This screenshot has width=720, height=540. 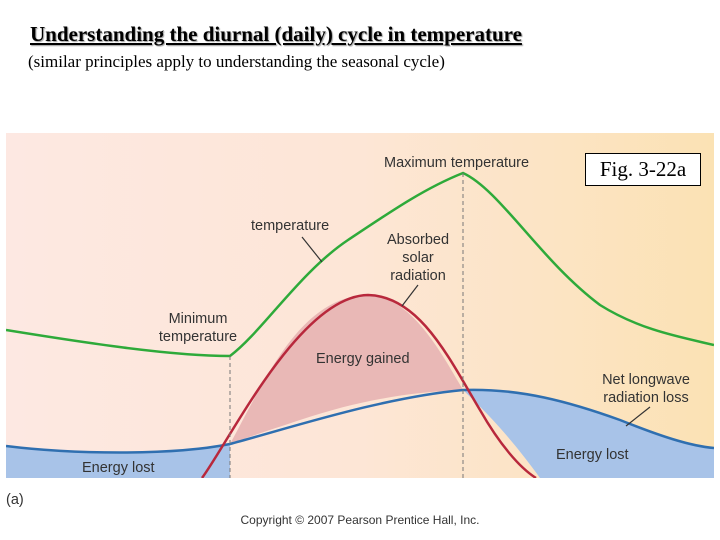 What do you see at coordinates (15, 500) in the screenshot?
I see `panel-label: (a)` at bounding box center [15, 500].